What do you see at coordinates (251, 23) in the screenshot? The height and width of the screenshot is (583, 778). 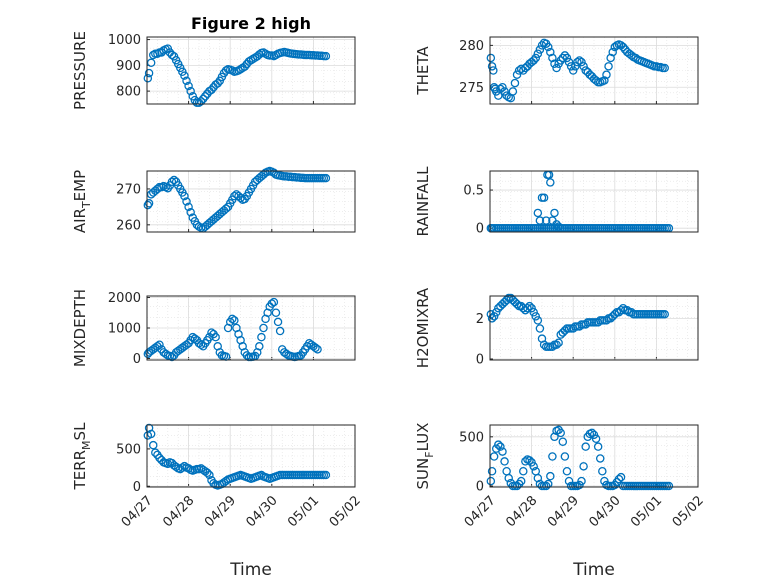 I see `figure-title: Figure 2 high` at bounding box center [251, 23].